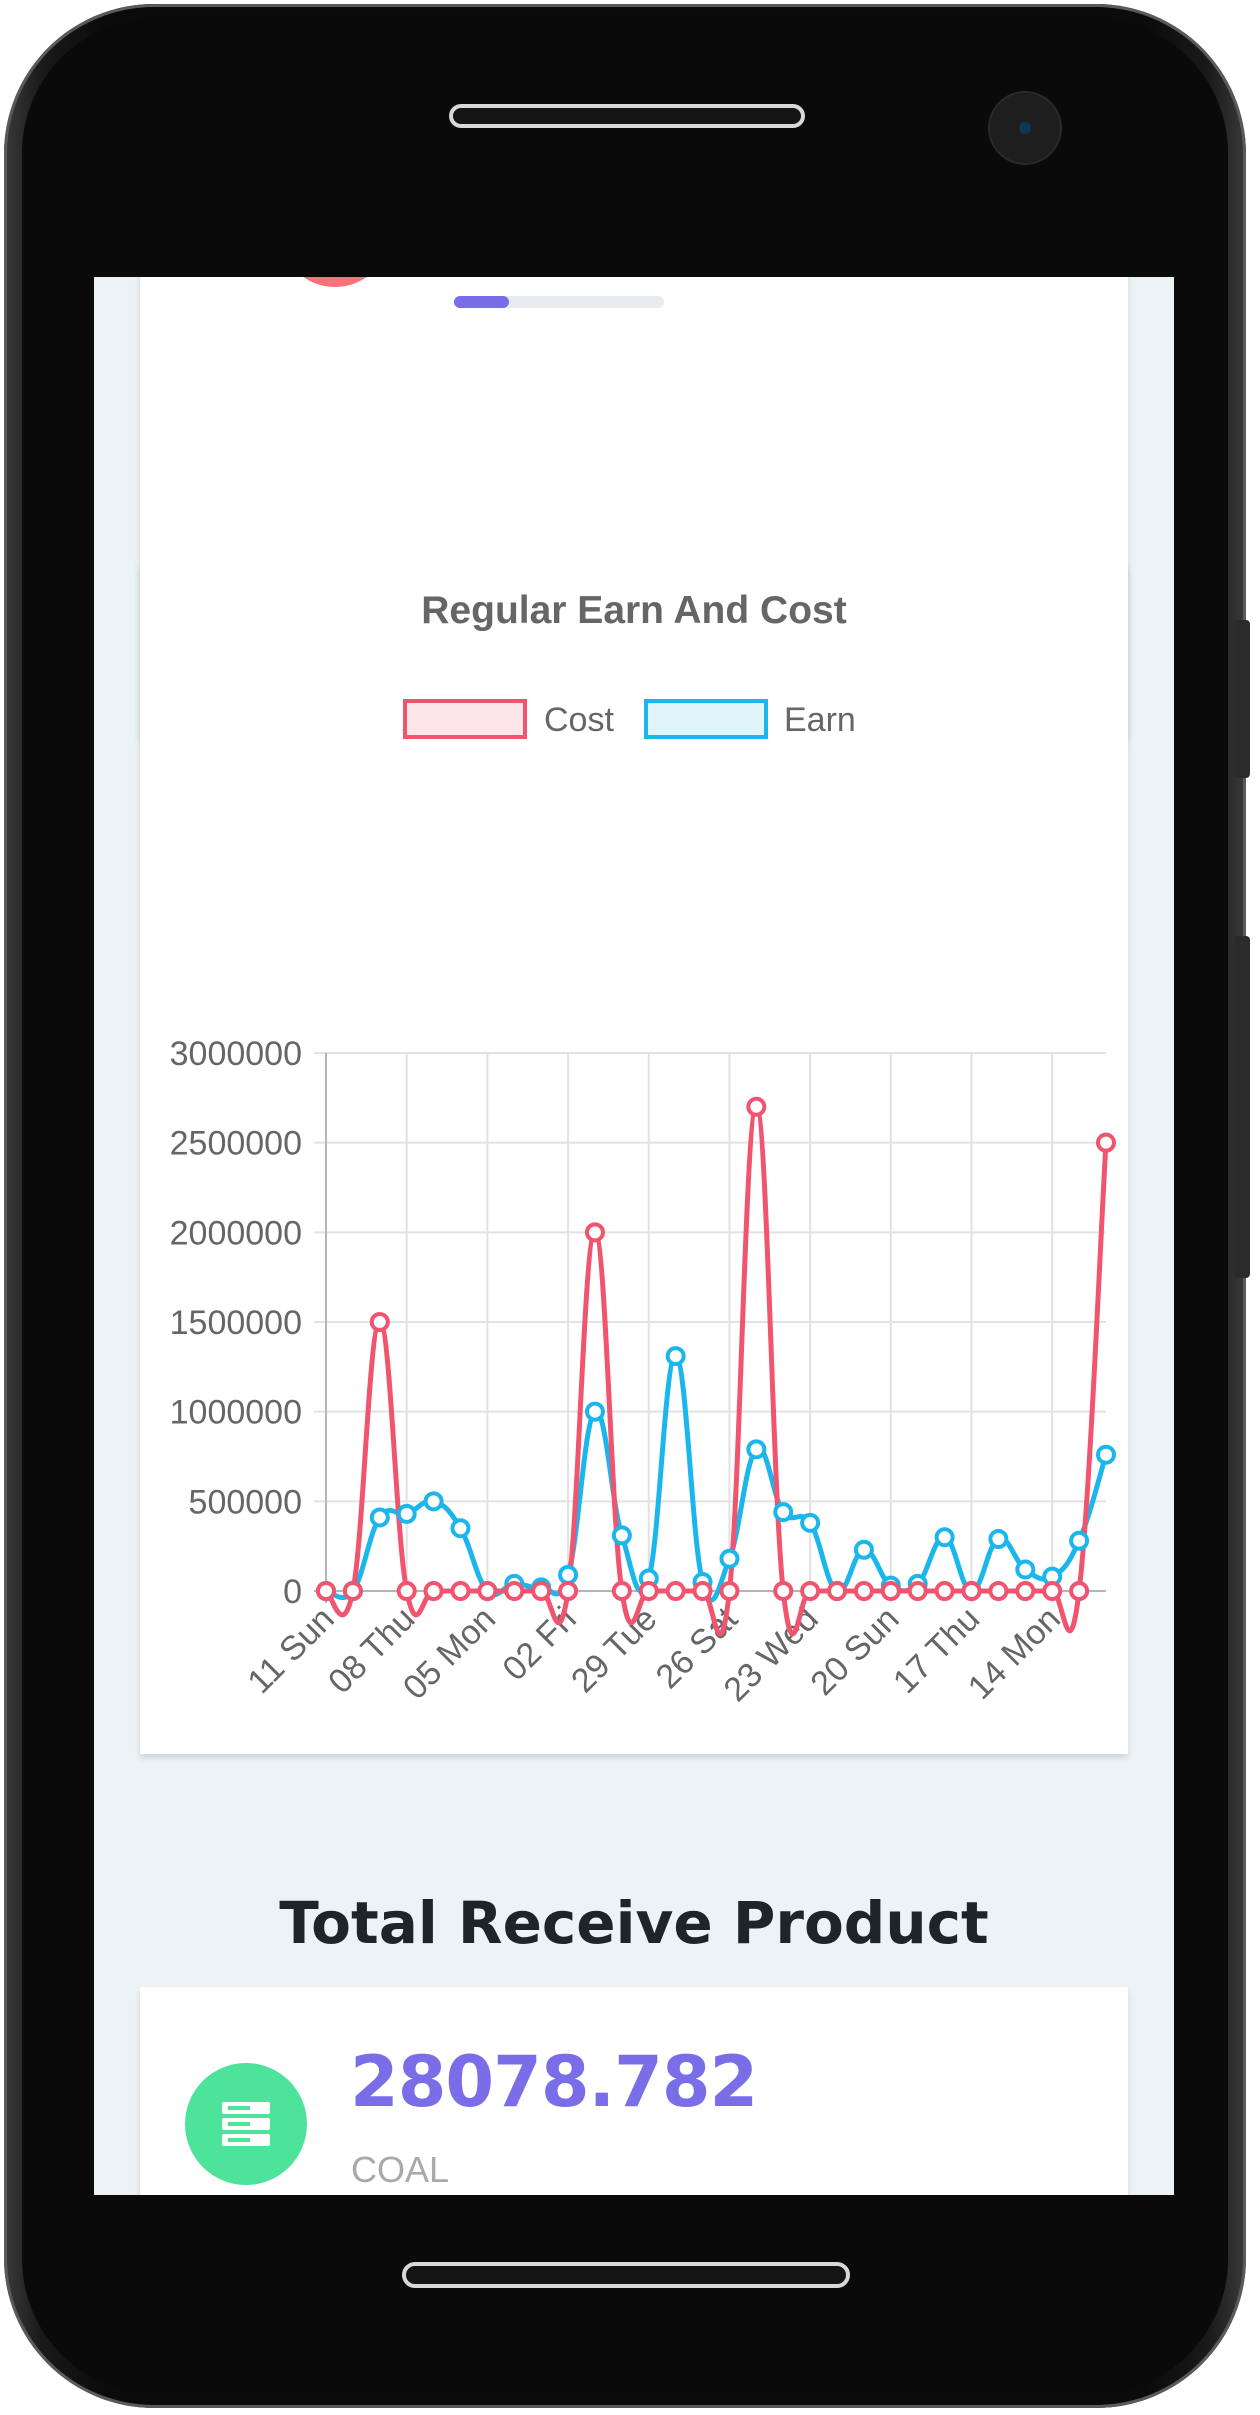  I want to click on chart-series-points, so click(716, 1348).